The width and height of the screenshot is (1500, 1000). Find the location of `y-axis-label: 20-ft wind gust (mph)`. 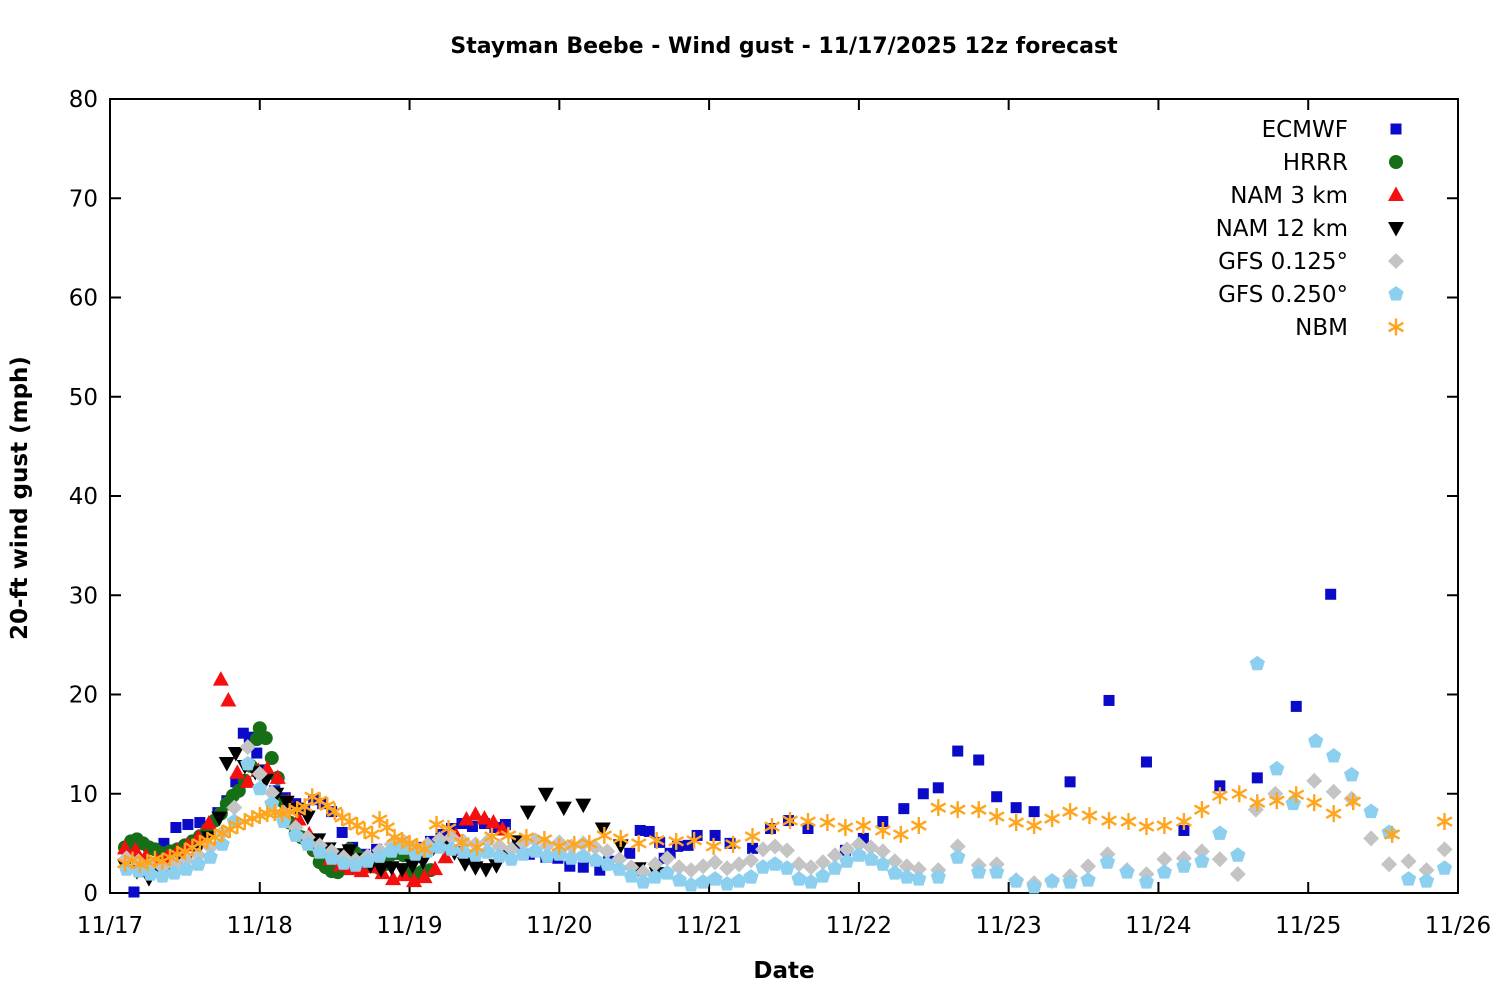

y-axis-label: 20-ft wind gust (mph) is located at coordinates (20, 498).